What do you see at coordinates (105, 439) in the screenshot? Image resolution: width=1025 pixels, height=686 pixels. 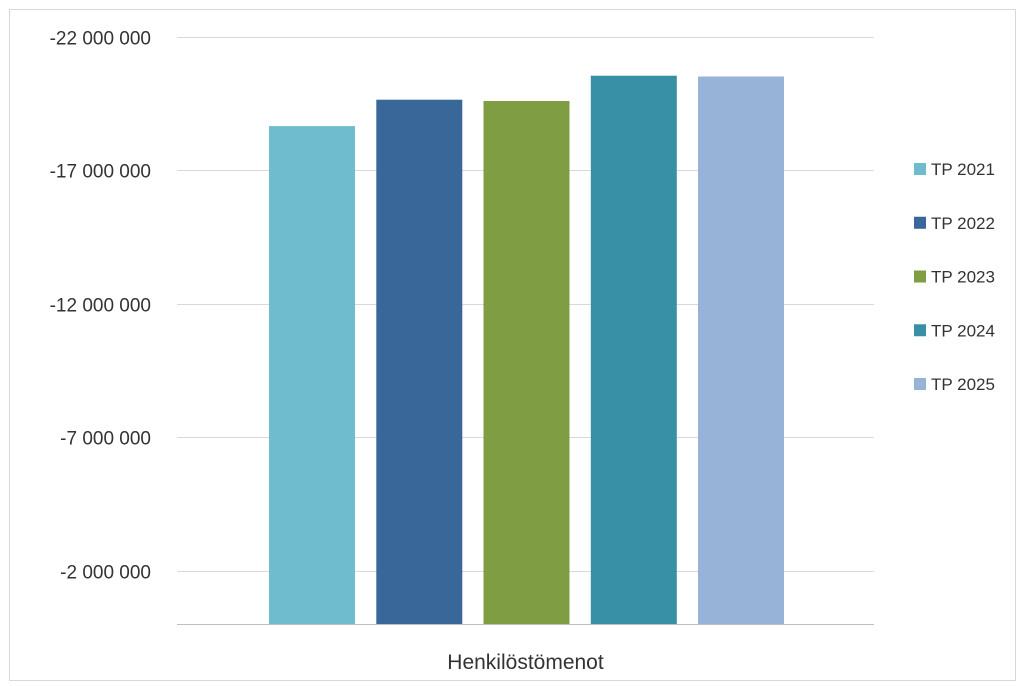 I see `y-tick-label: -7 000 000` at bounding box center [105, 439].